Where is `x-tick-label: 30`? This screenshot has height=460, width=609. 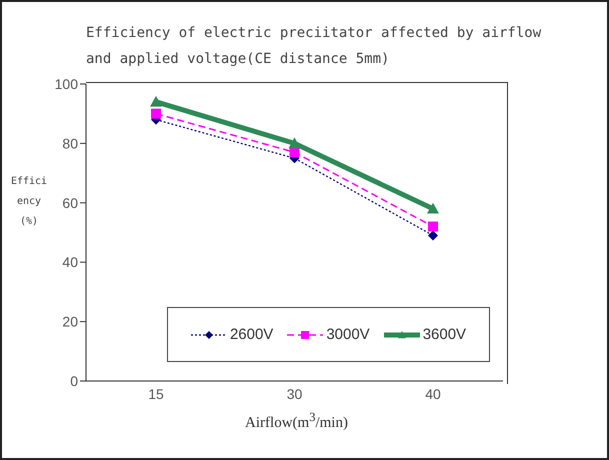 x-tick-label: 30 is located at coordinates (294, 394).